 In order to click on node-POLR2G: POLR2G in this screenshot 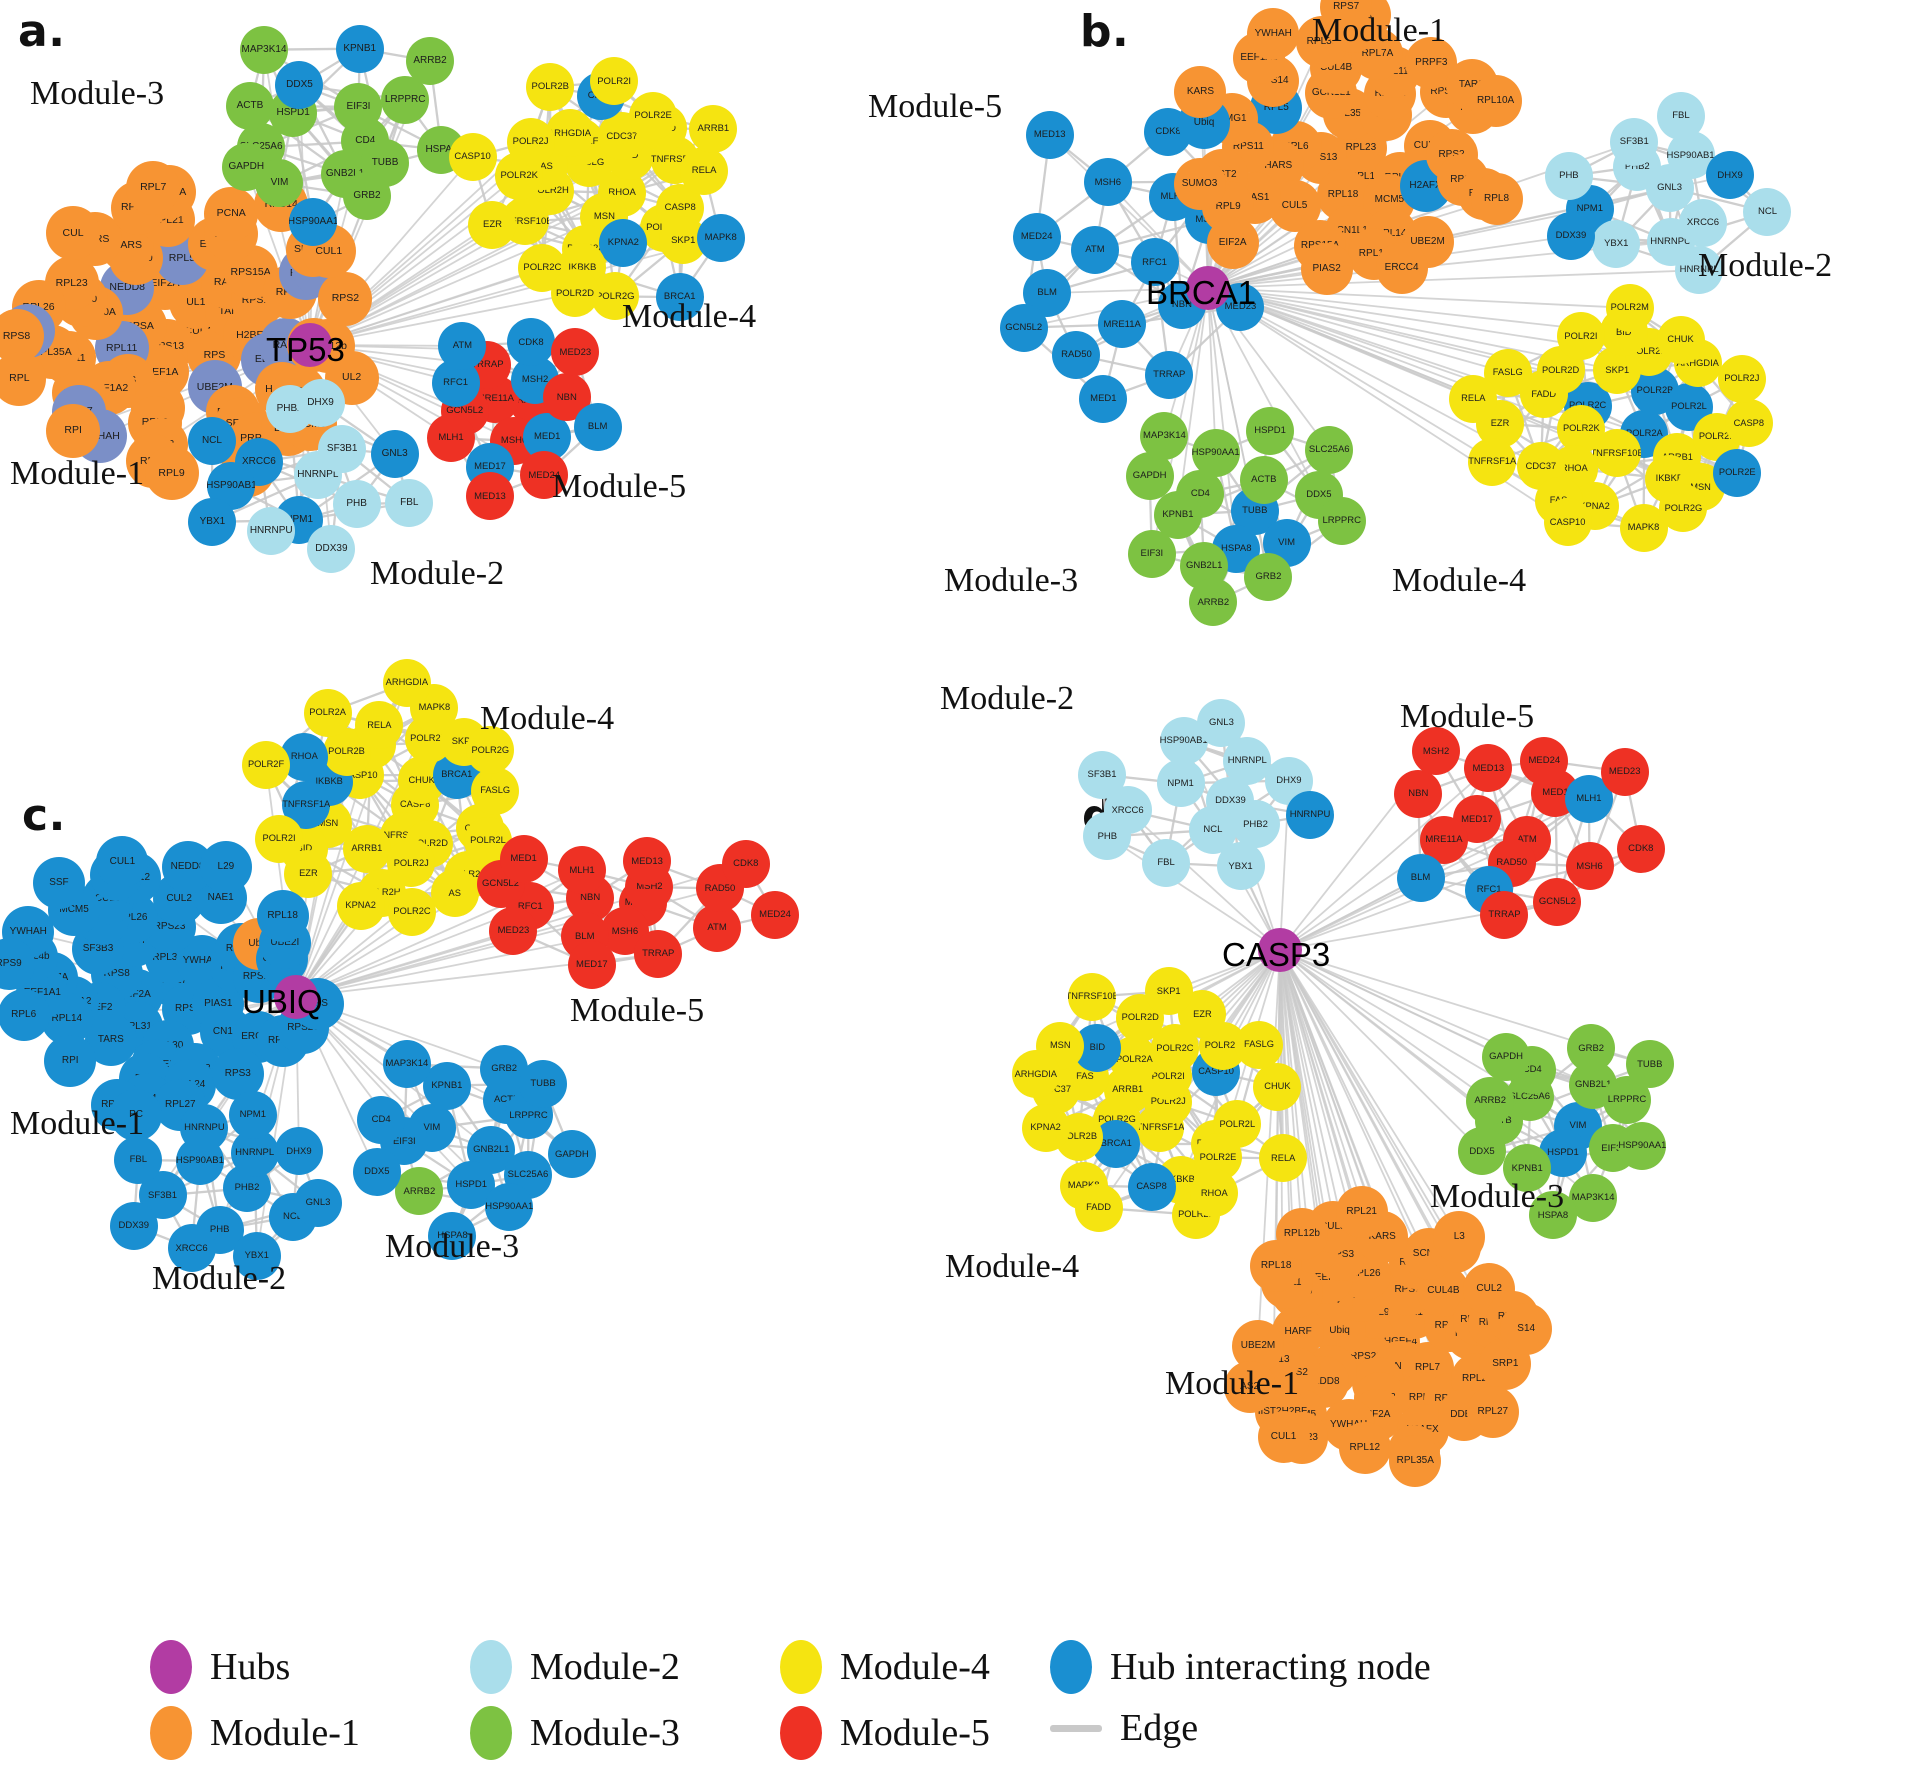, I will do `click(1683, 508)`.